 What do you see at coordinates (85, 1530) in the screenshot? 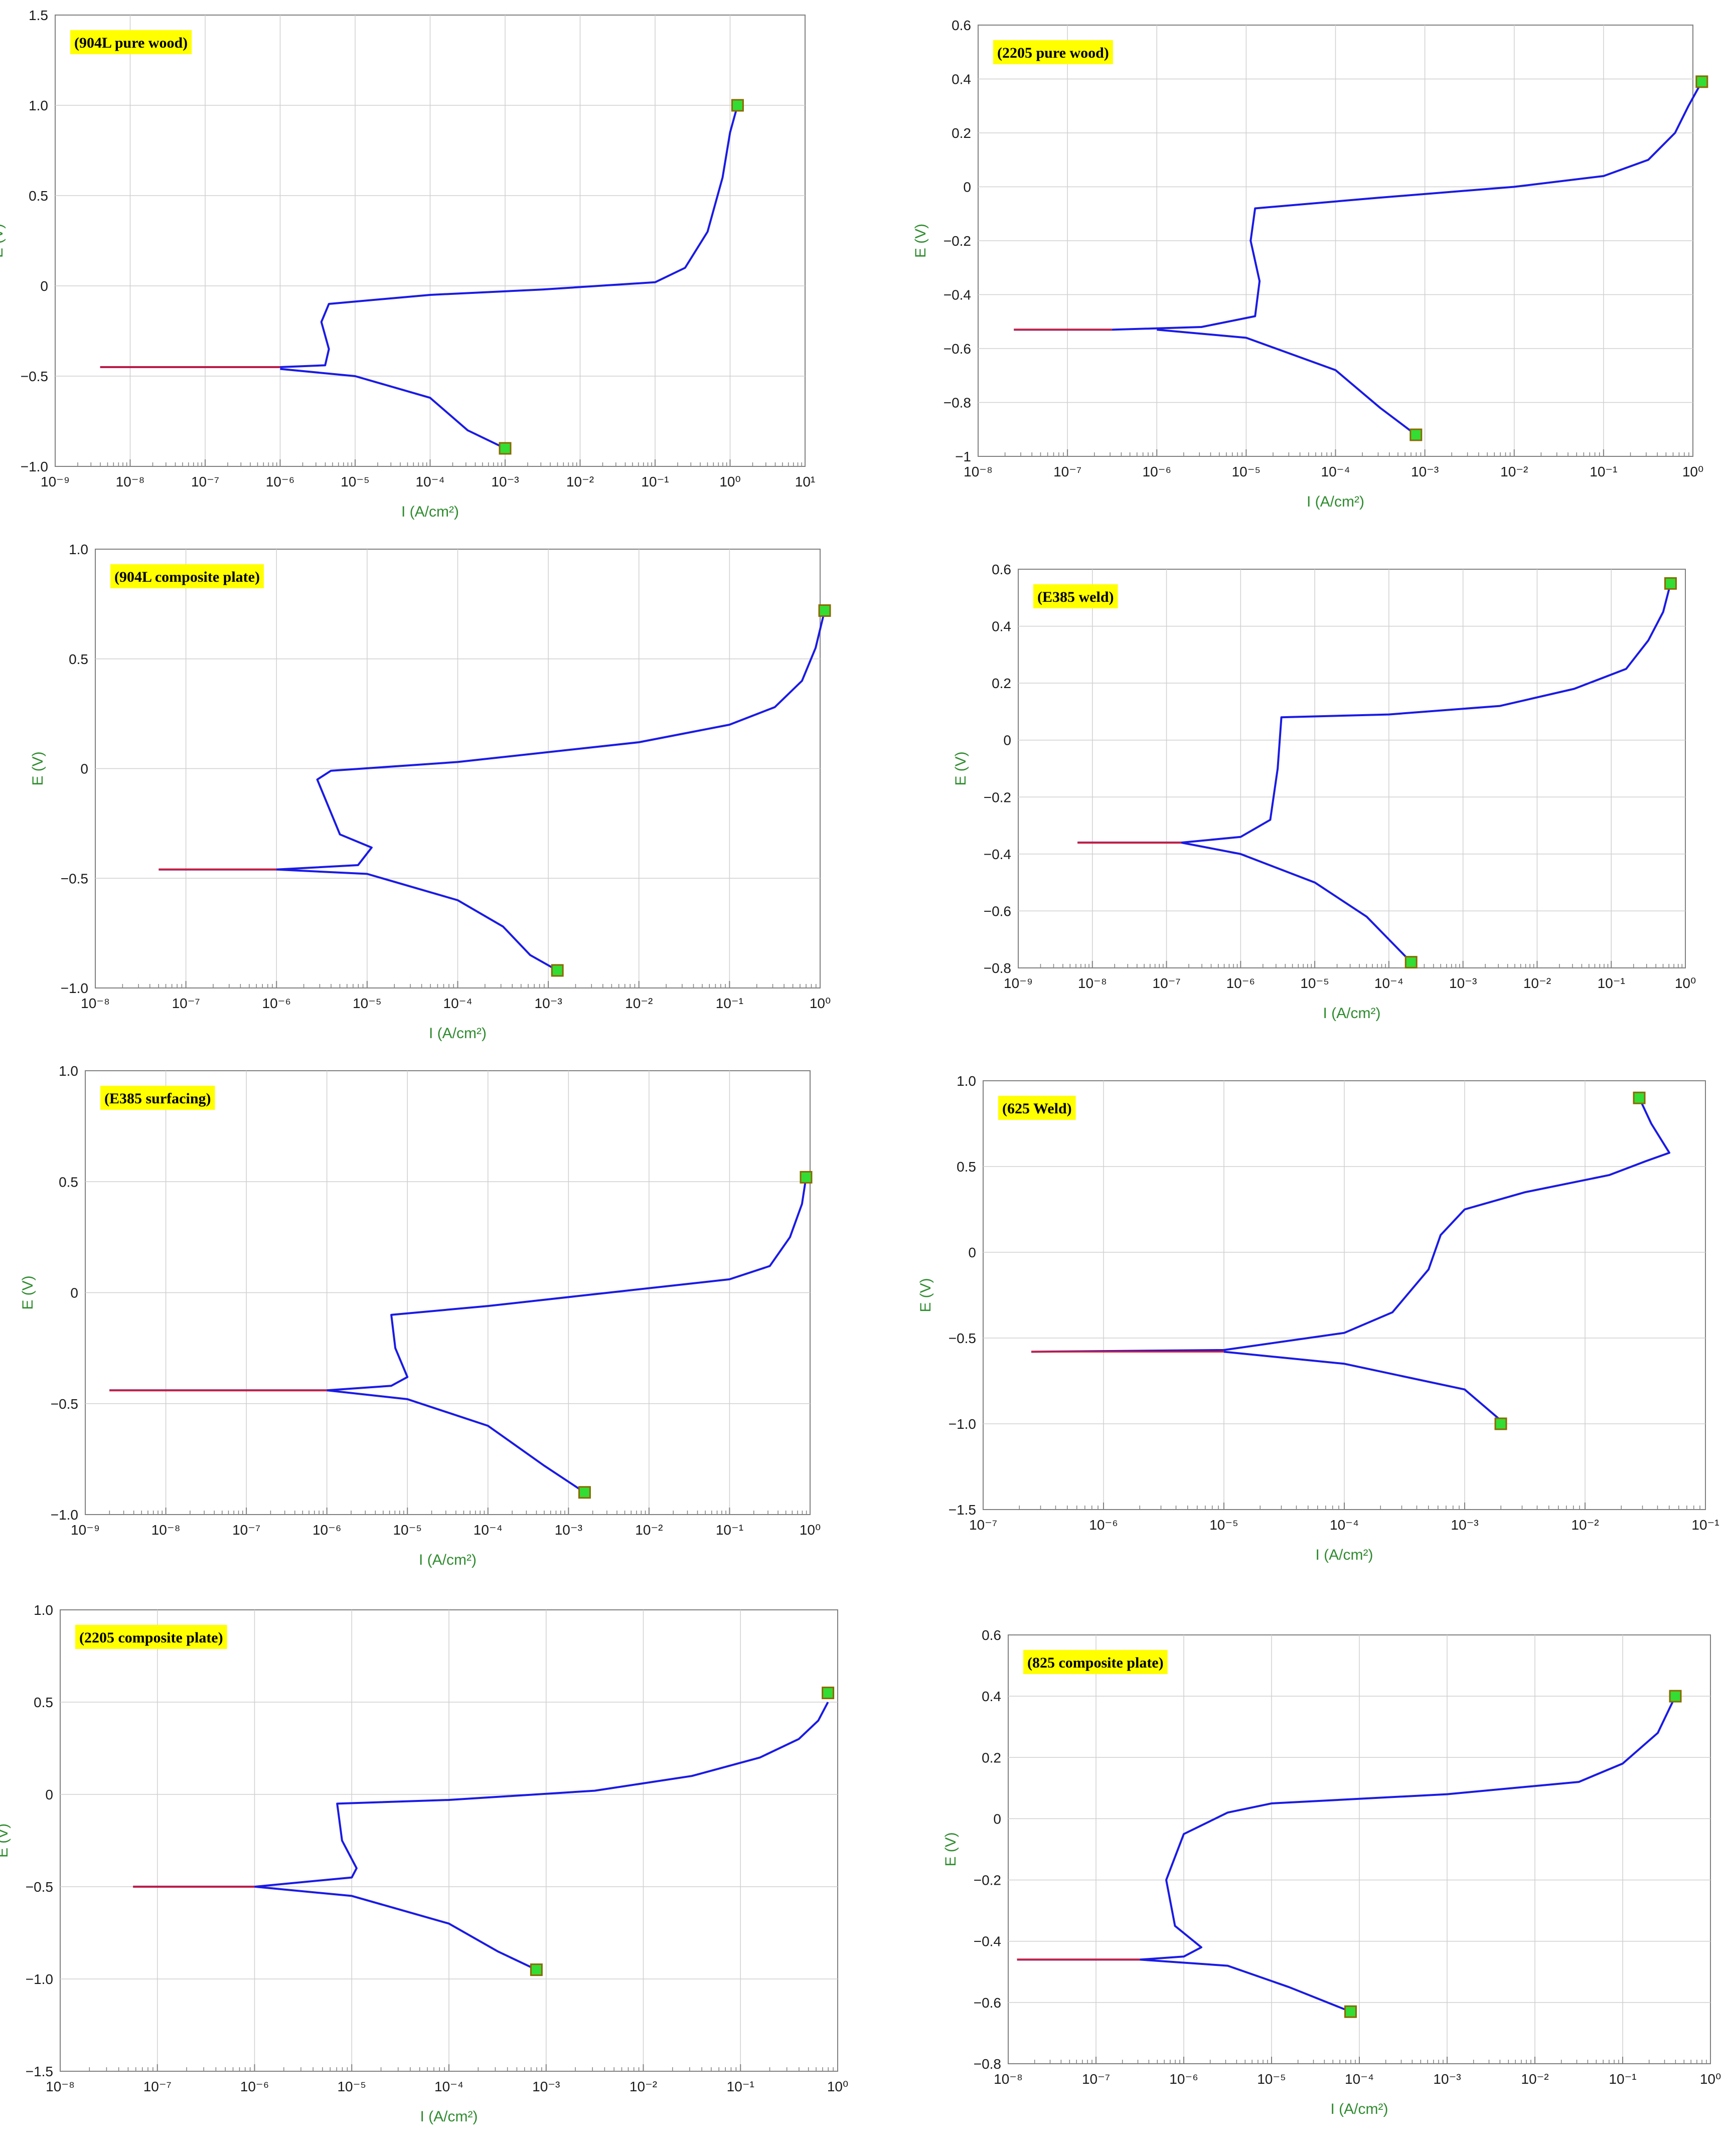
I see `x-tick-label: 10⁻⁹` at bounding box center [85, 1530].